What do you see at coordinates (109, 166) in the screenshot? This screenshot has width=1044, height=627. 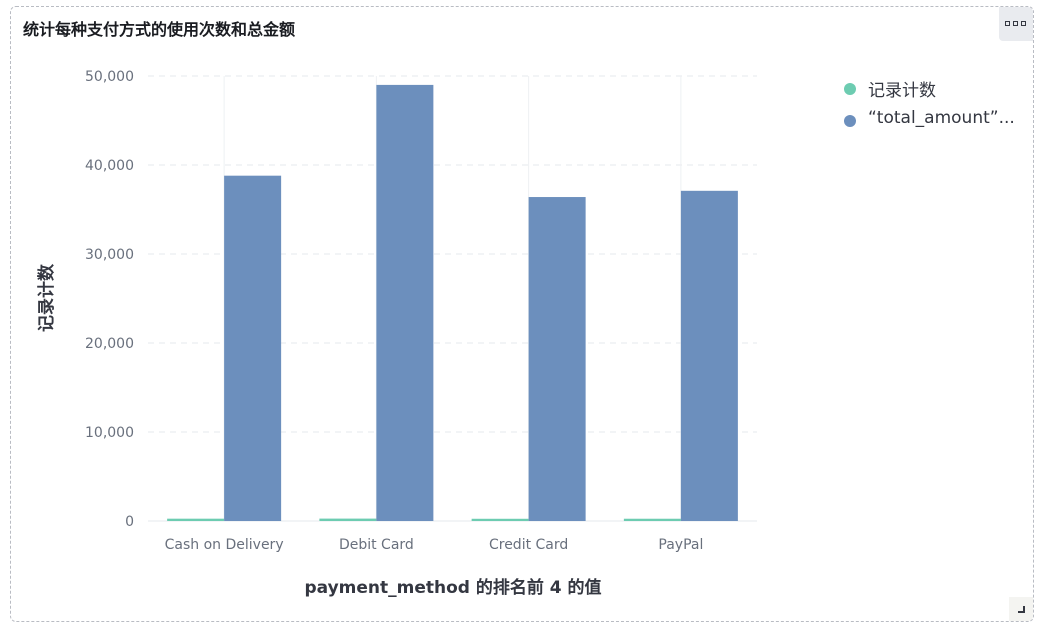 I see `y-tick-label: 40,000` at bounding box center [109, 166].